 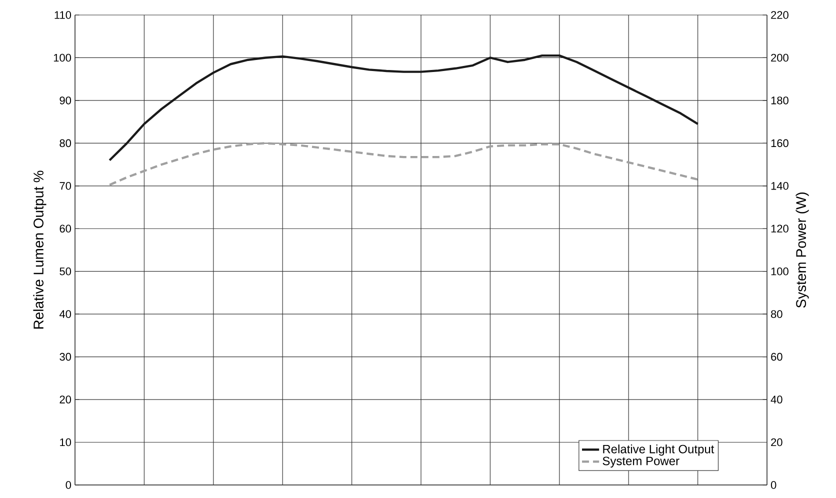 What do you see at coordinates (641, 462) in the screenshot?
I see `legend-label: System Power` at bounding box center [641, 462].